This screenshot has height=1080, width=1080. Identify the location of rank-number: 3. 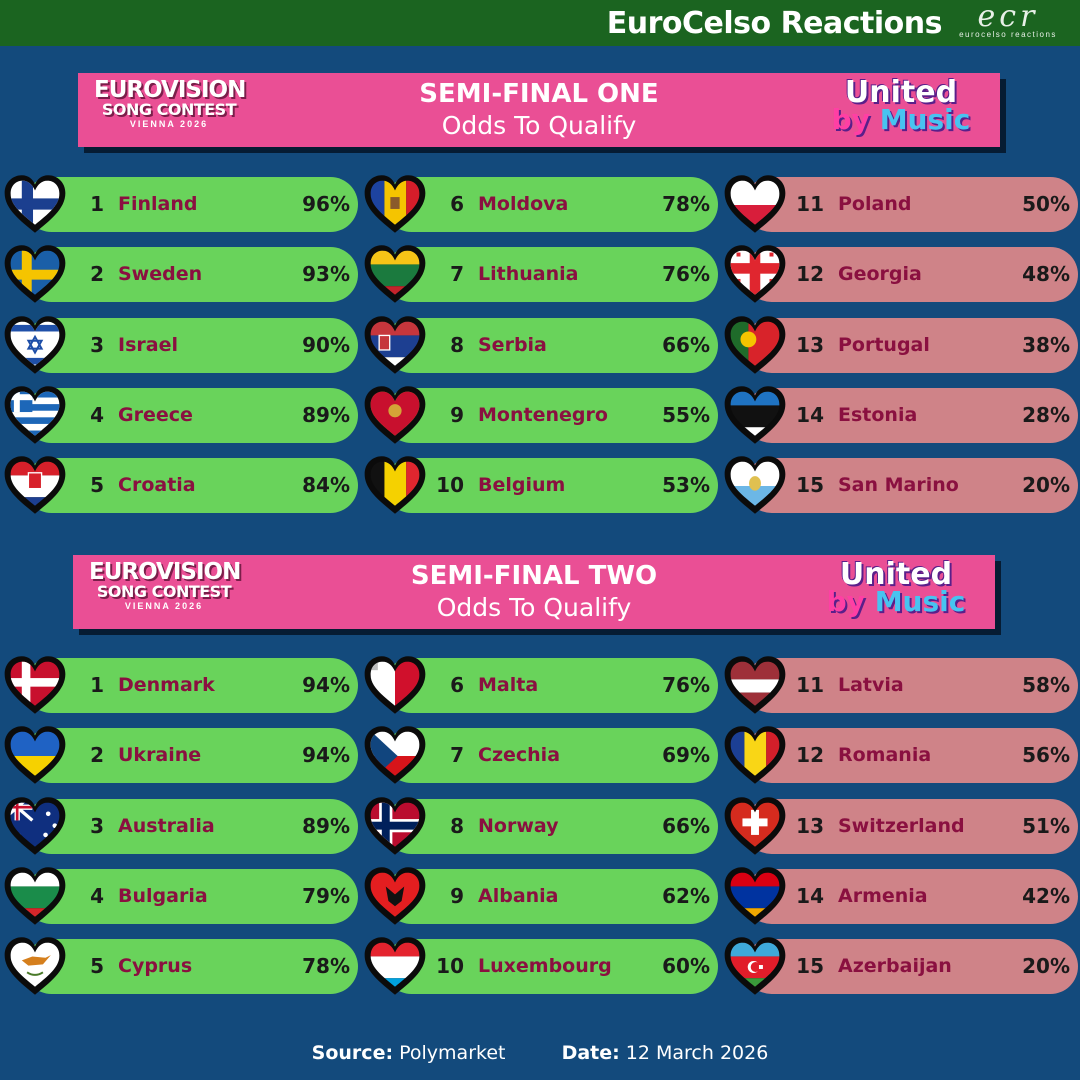
(97, 825).